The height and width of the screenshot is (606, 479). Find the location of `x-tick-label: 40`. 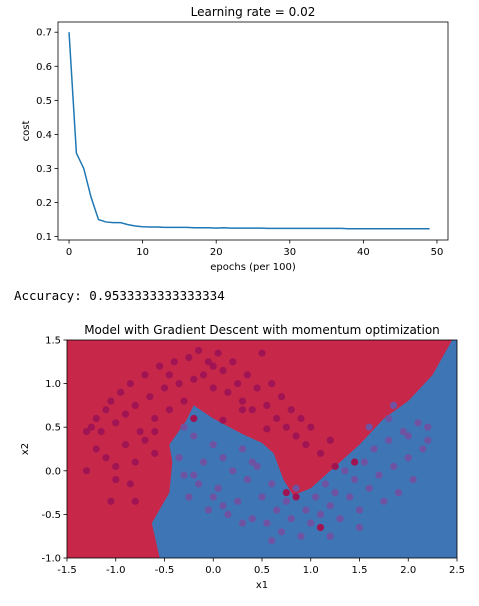

x-tick-label: 40 is located at coordinates (363, 252).